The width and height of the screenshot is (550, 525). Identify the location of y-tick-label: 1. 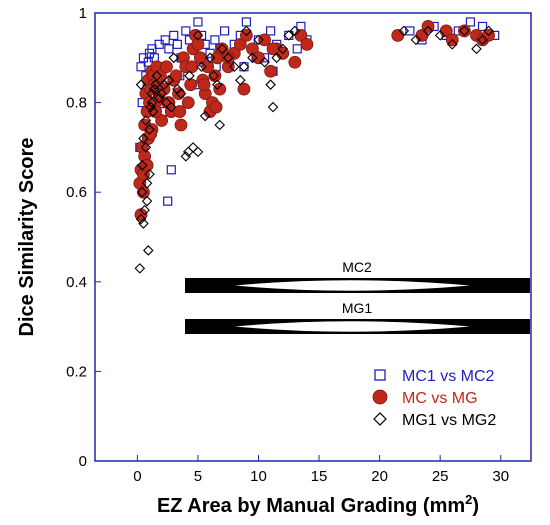
(83, 13).